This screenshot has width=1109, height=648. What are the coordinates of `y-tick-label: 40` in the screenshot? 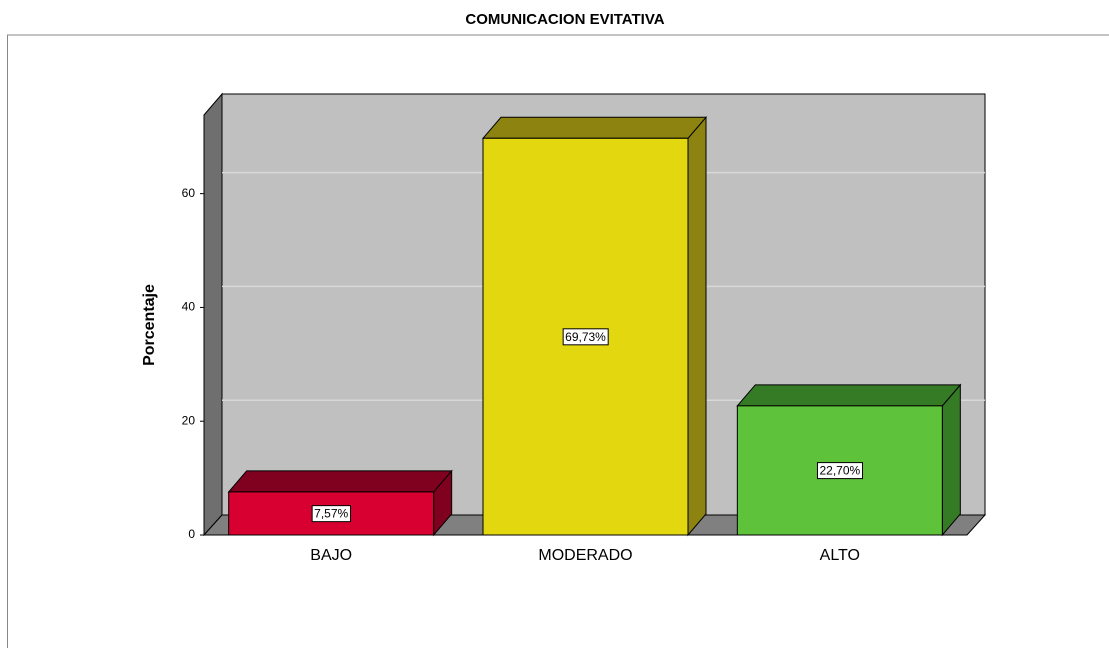 It's located at (189, 307).